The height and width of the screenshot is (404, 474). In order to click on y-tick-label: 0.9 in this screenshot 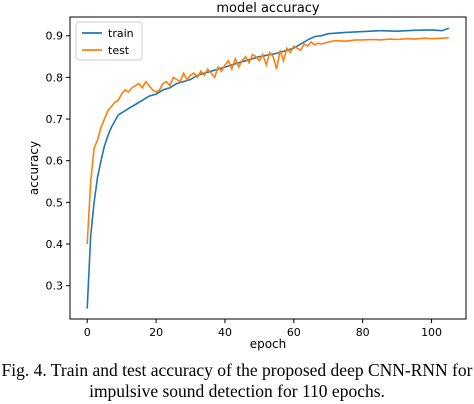, I will do `click(55, 36)`.